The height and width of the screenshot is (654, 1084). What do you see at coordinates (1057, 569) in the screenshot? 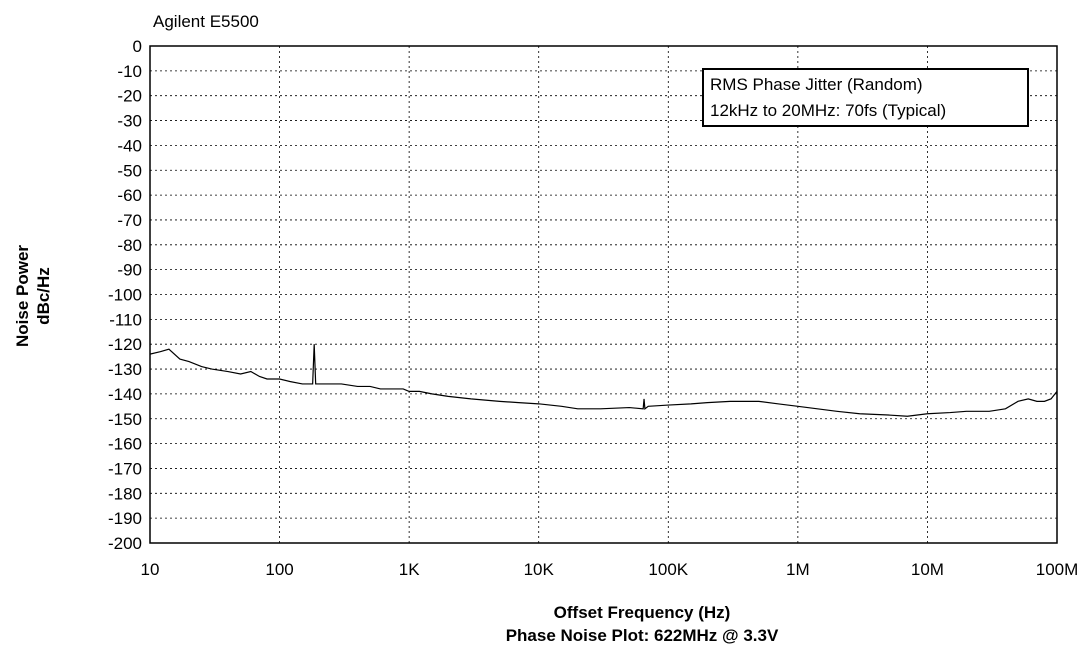
I see `x-tick-label: 100M` at bounding box center [1057, 569].